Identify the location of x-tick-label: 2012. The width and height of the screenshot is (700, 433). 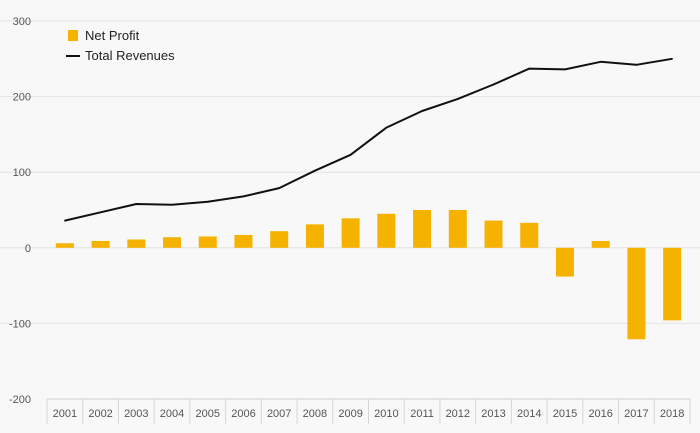
(458, 414).